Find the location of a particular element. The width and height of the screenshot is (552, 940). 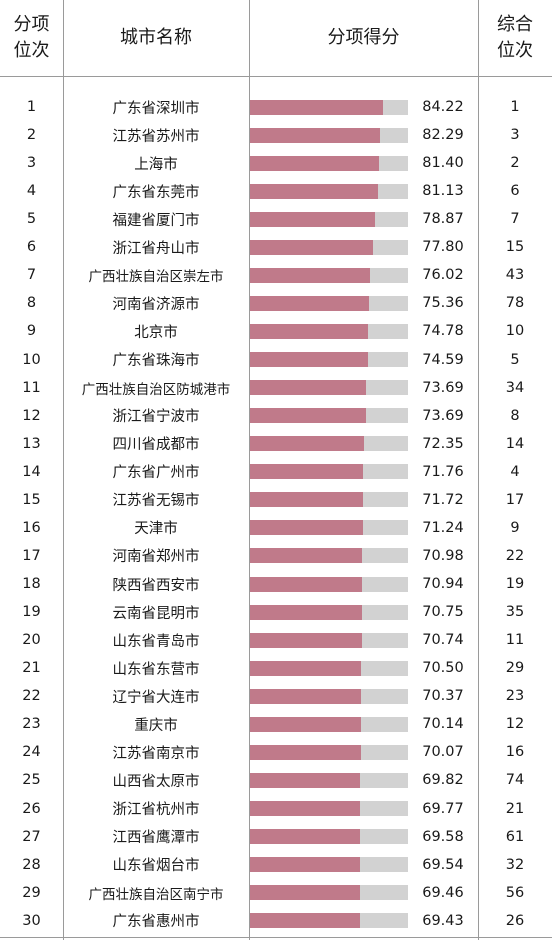

header-rank: 分项 位次 is located at coordinates (31, 37).